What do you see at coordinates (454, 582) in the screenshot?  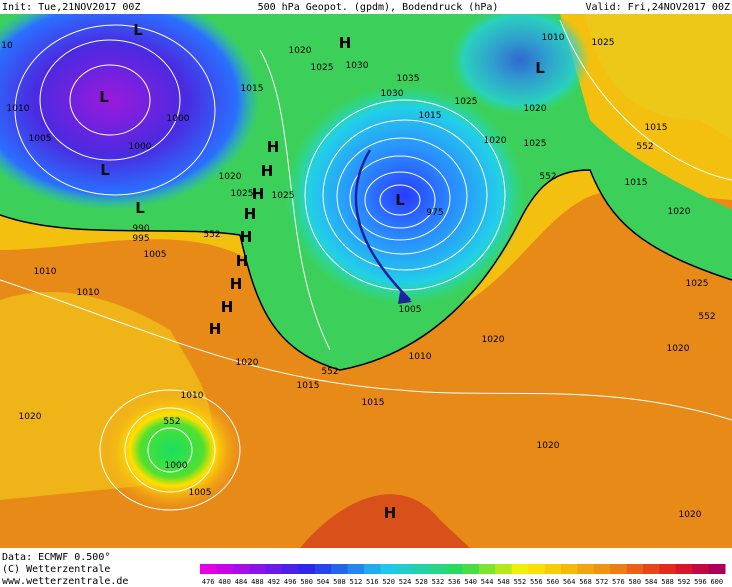 I see `colorbar-label: 536` at bounding box center [454, 582].